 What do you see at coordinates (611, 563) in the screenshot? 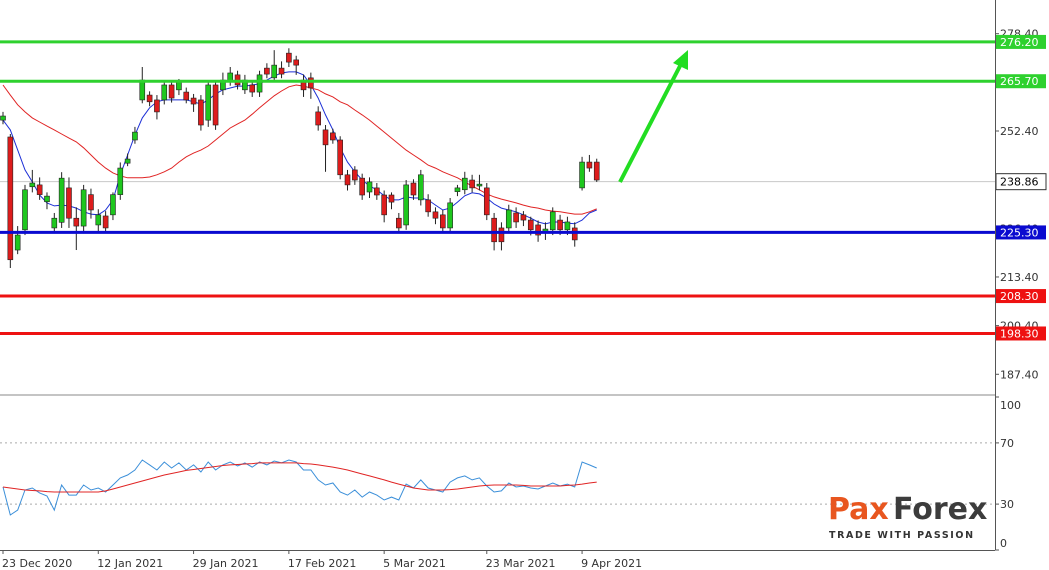
I see `x-tick-label: 9 Apr 2021` at bounding box center [611, 563].